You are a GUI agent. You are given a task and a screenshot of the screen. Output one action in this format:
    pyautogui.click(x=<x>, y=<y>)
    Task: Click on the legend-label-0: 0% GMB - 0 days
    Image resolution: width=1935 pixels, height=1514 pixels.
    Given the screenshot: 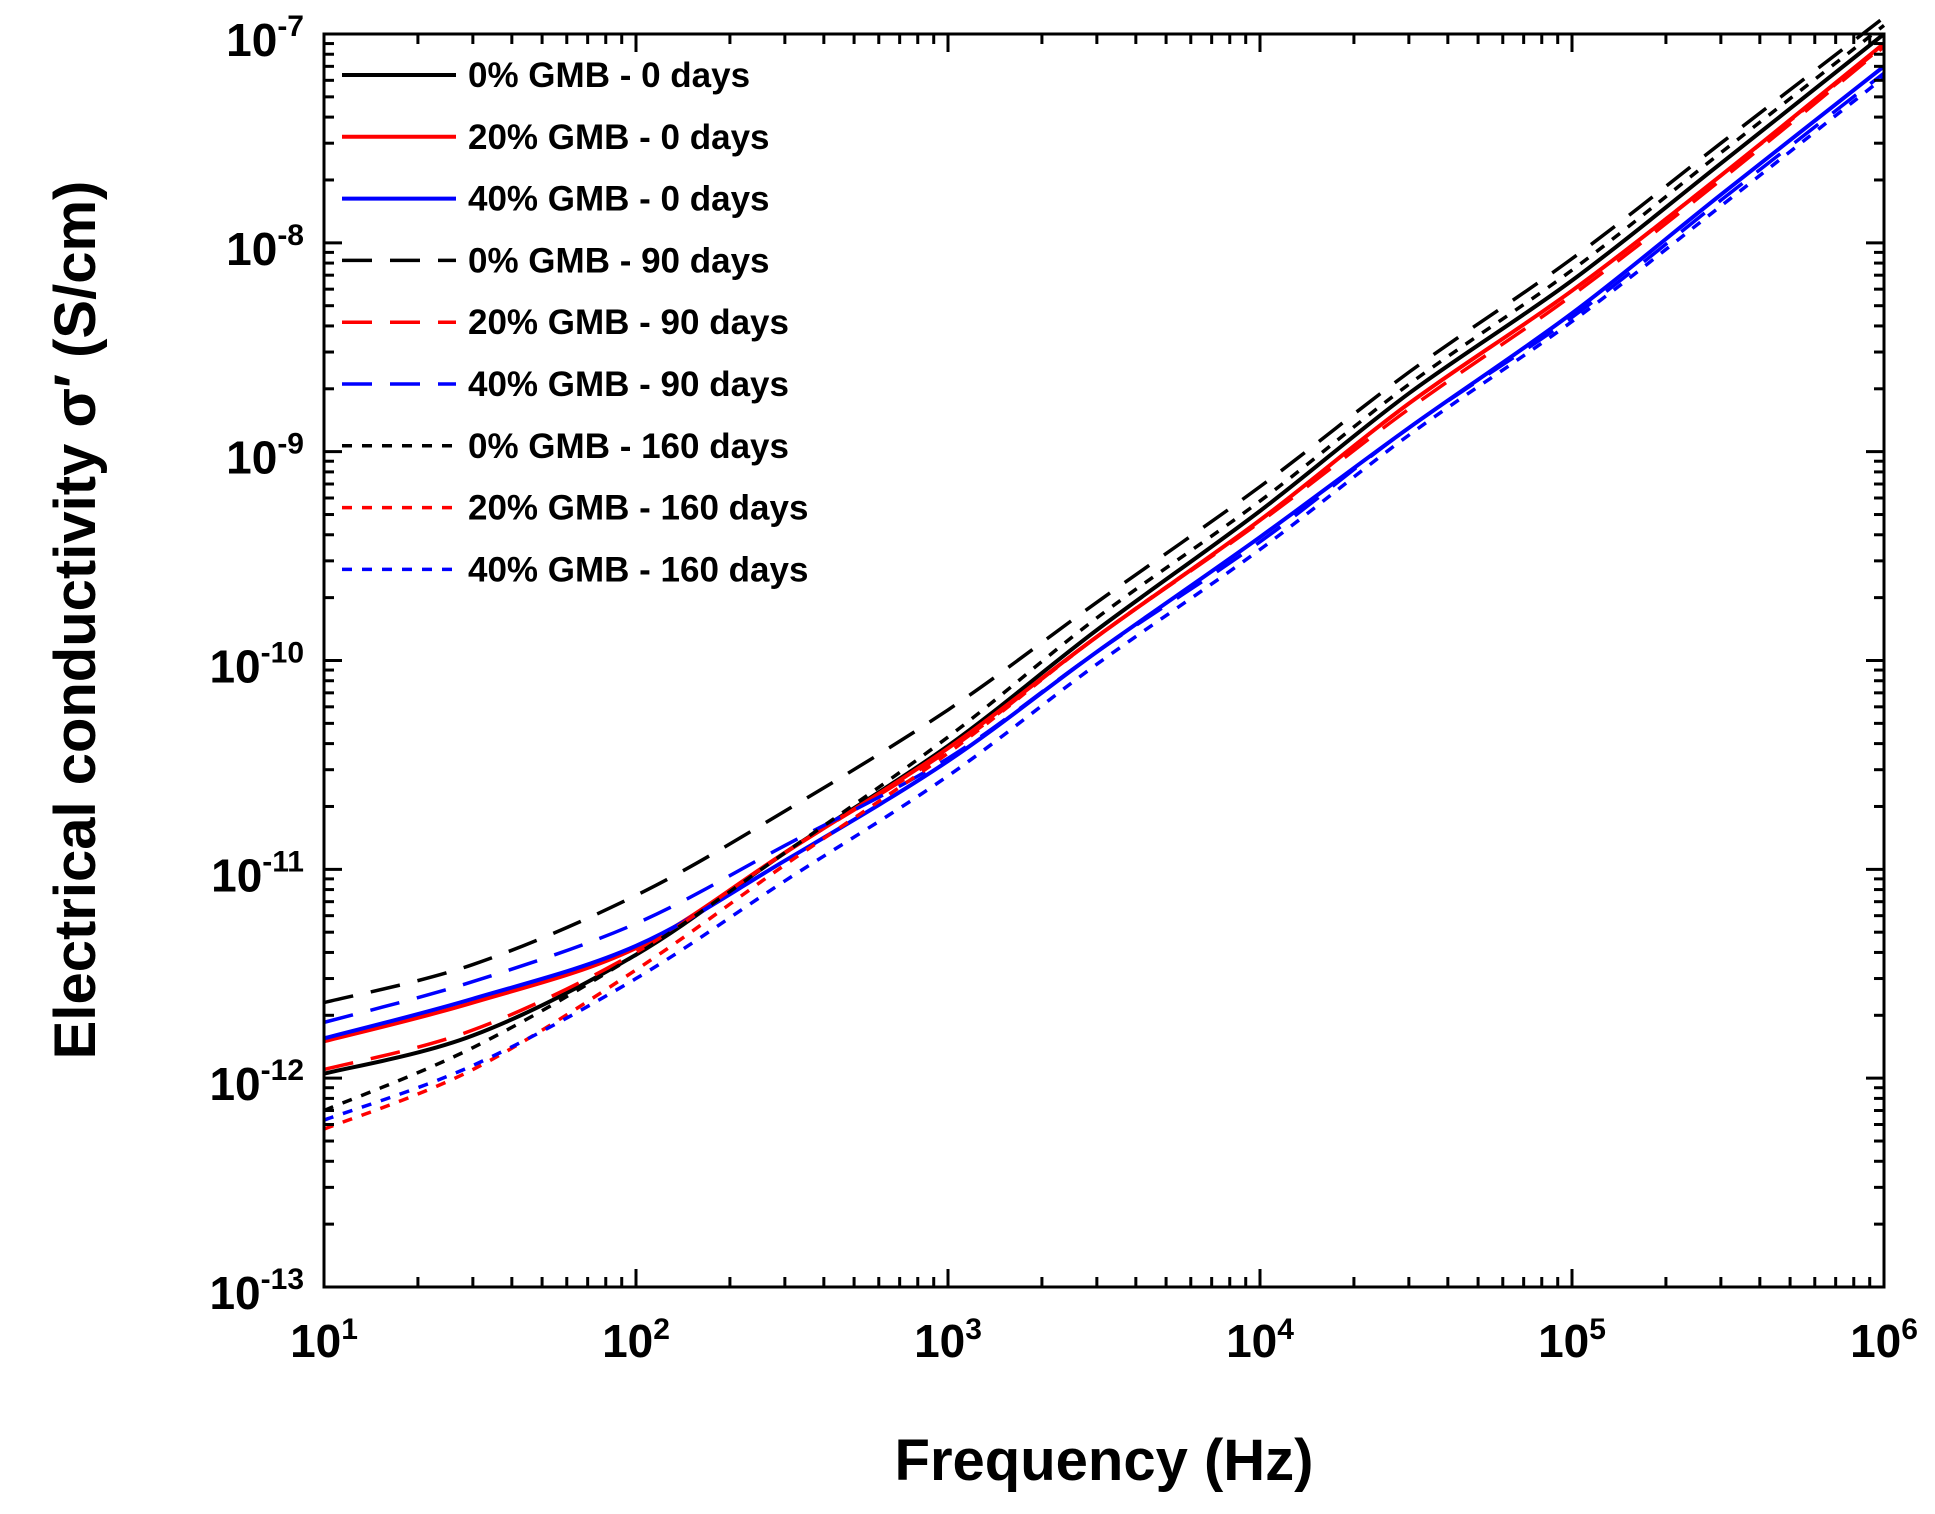 What is the action you would take?
    pyautogui.click(x=609, y=75)
    